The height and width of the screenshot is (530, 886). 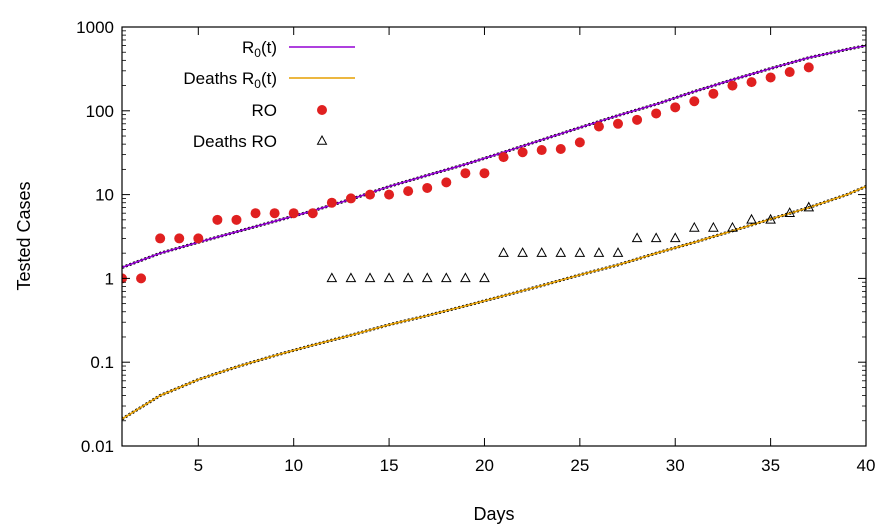 I want to click on y-tick-label: 0.1, so click(x=102, y=362).